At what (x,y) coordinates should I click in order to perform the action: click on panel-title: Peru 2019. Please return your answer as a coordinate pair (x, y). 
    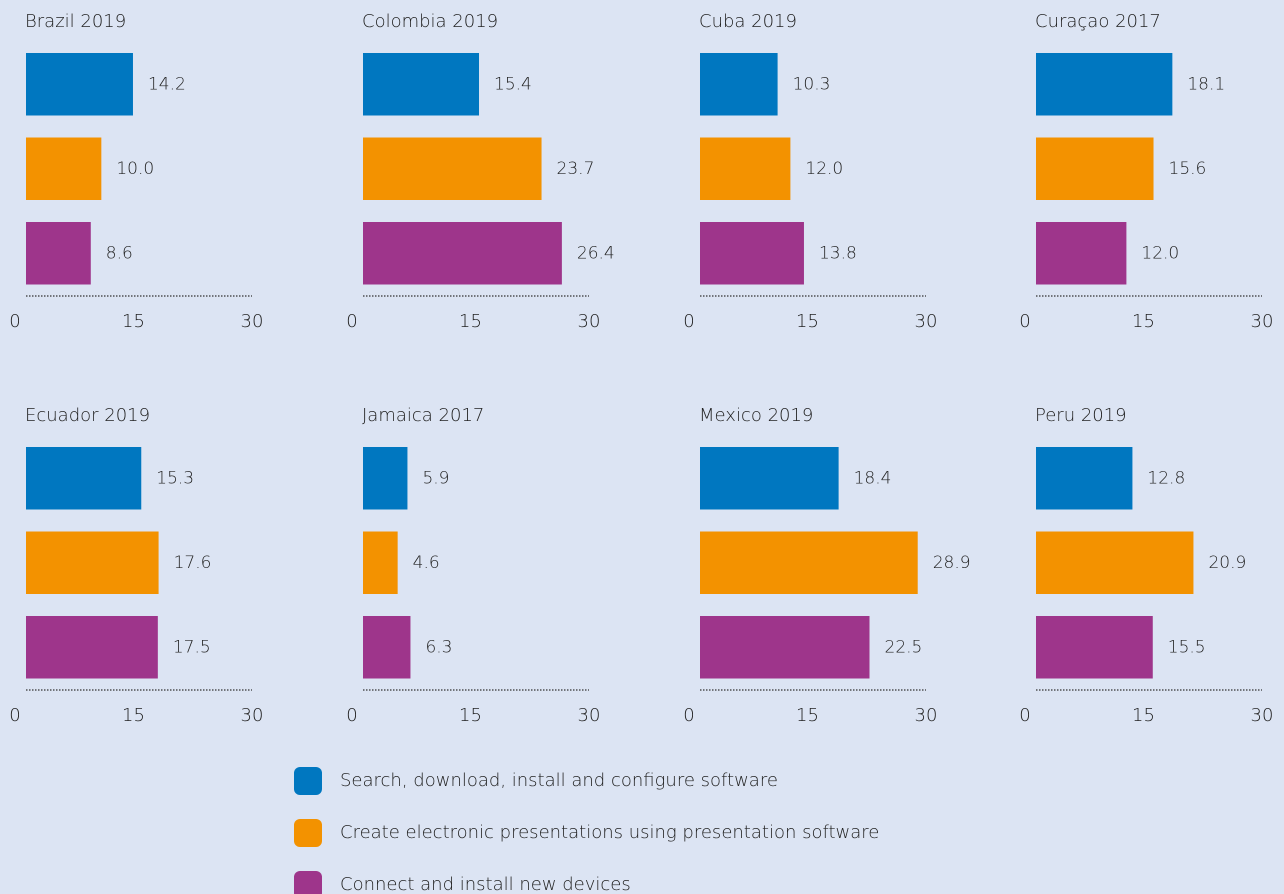
    Looking at the image, I should click on (1081, 415).